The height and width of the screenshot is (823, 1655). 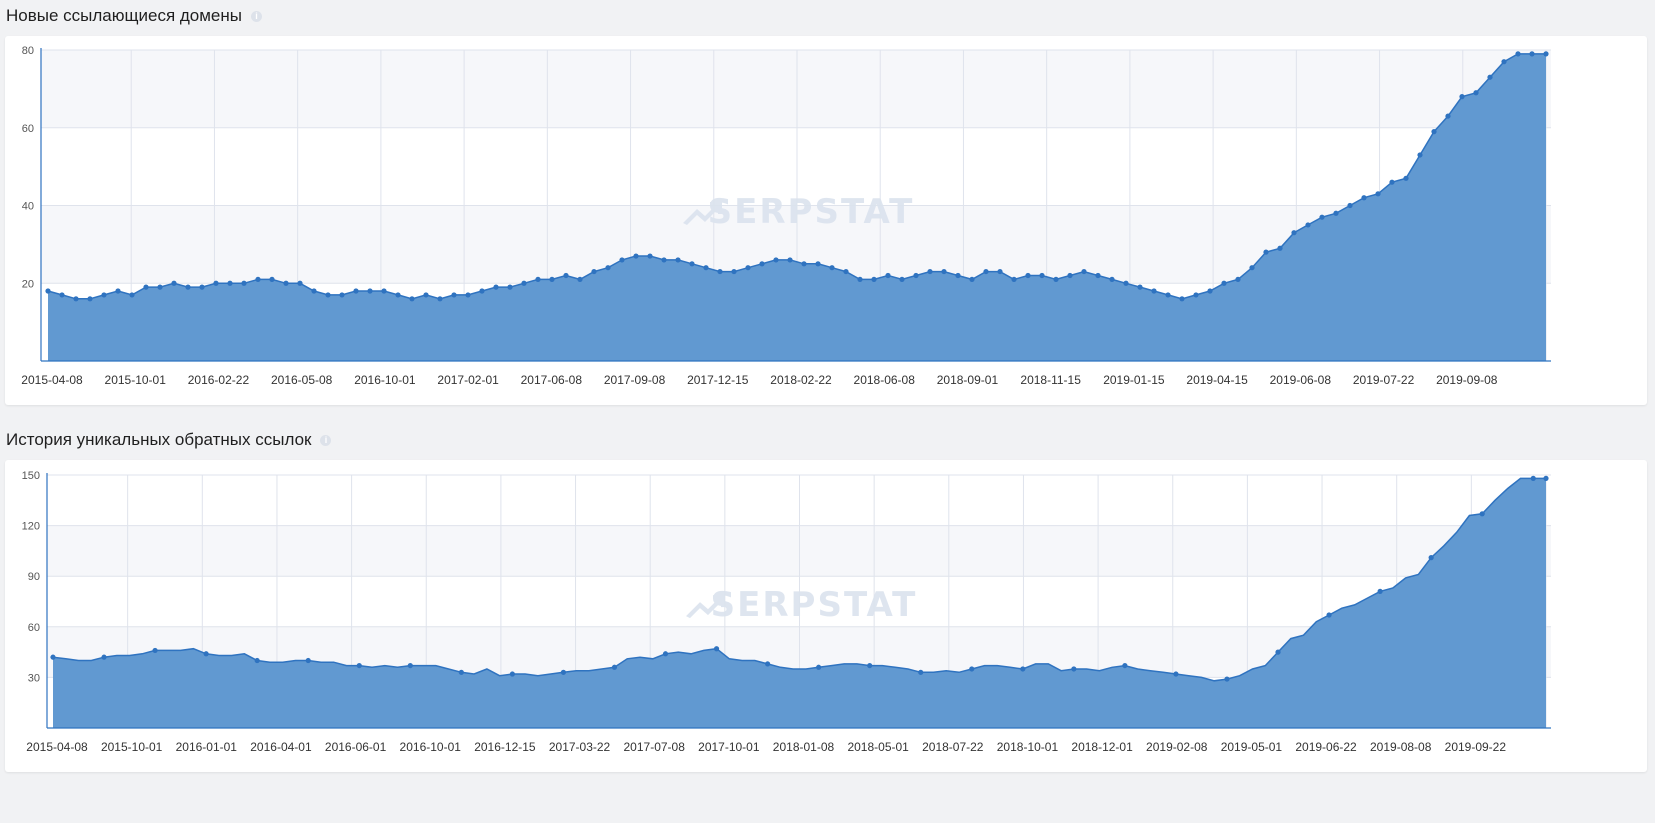 I want to click on y-tick-label: 60, so click(x=28, y=129).